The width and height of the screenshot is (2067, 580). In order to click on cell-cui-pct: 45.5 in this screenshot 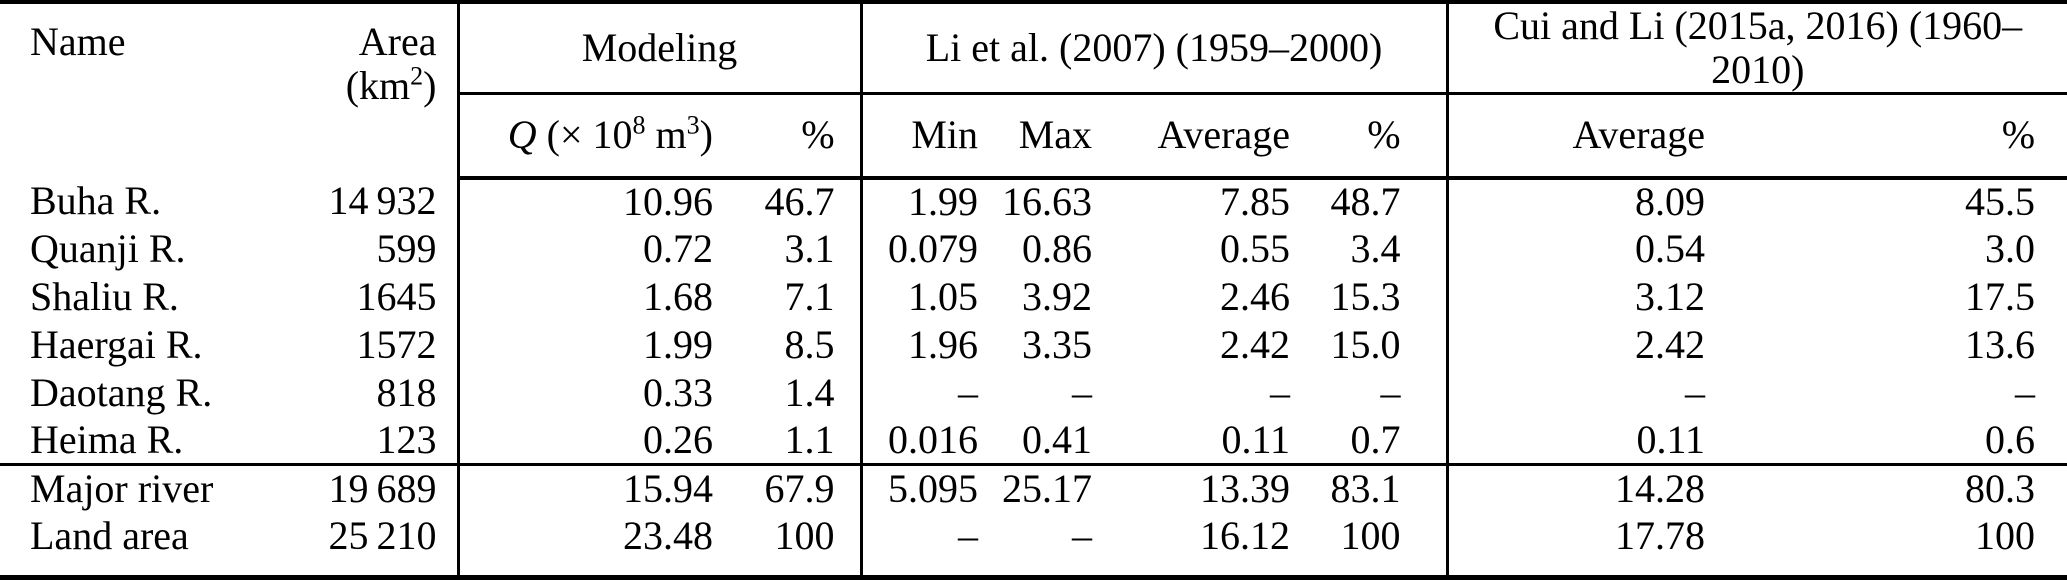, I will do `click(2000, 202)`.